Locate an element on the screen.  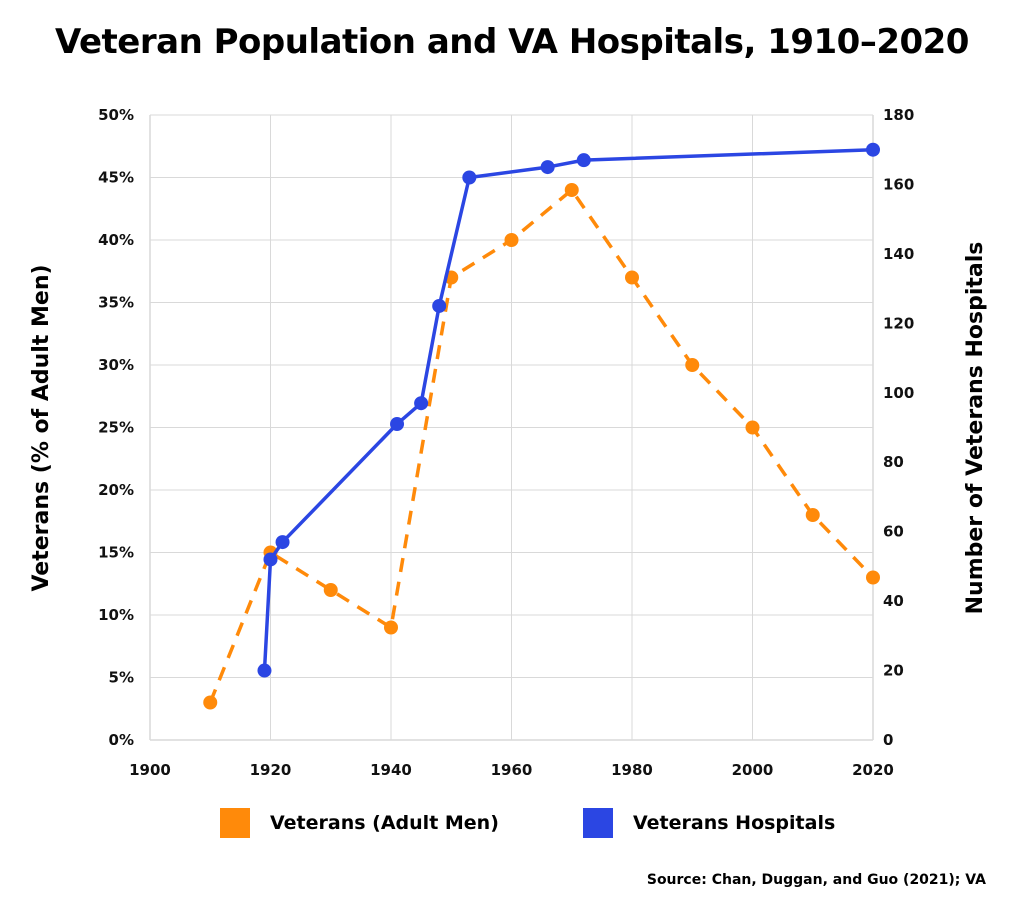
x-tick-label: 1920 is located at coordinates (271, 770).